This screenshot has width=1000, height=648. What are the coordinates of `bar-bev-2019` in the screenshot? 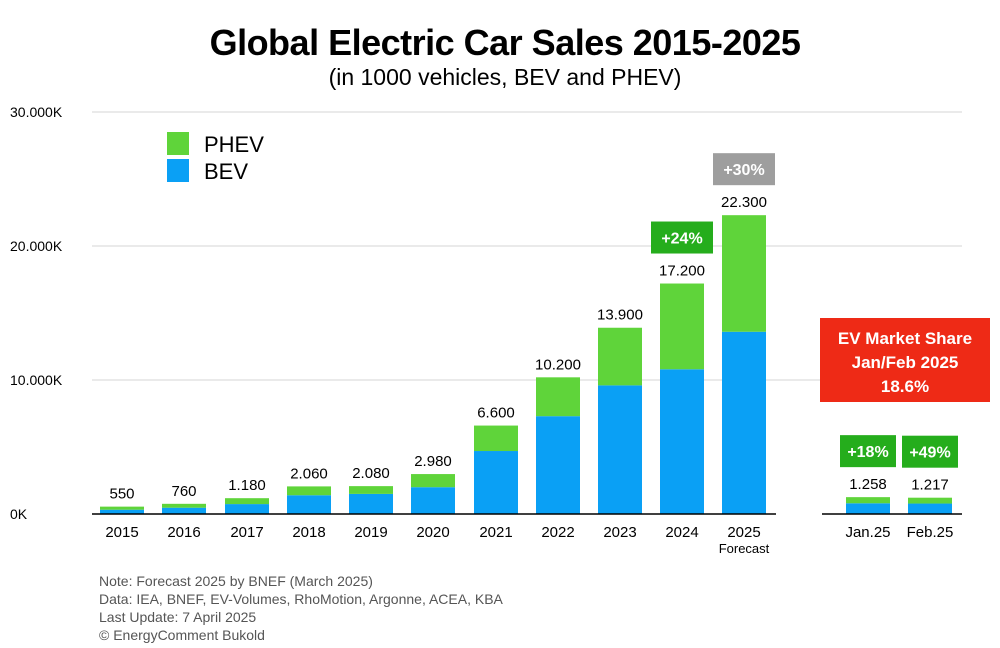 It's located at (371, 503).